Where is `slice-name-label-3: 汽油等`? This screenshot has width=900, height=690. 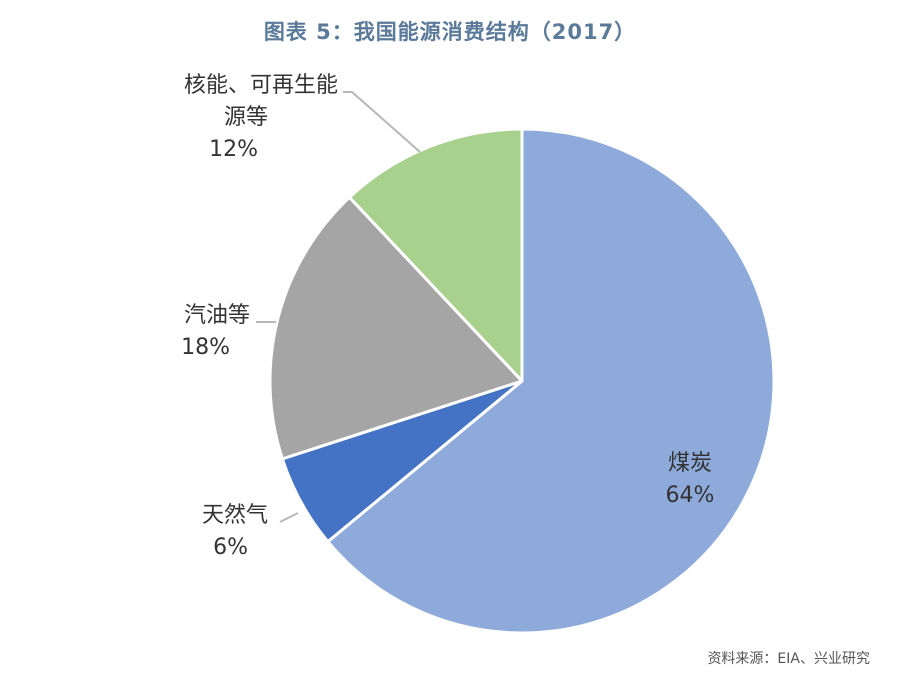 slice-name-label-3: 汽油等 is located at coordinates (217, 315).